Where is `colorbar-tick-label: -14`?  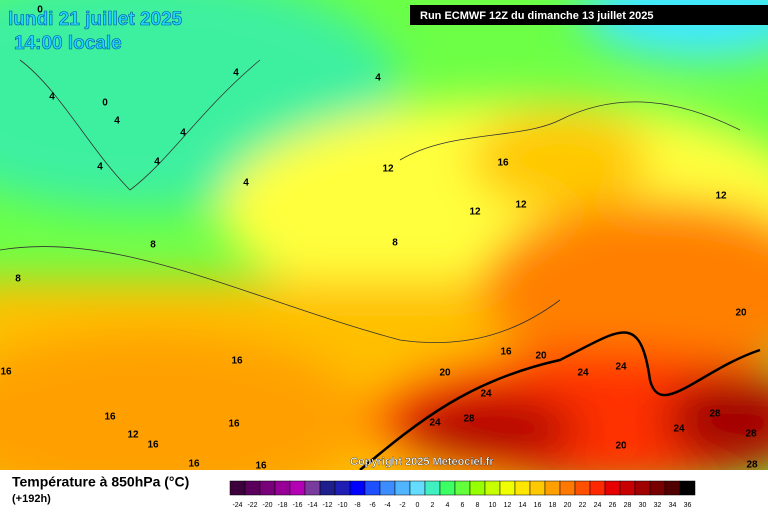 colorbar-tick-label: -14 is located at coordinates (312, 505).